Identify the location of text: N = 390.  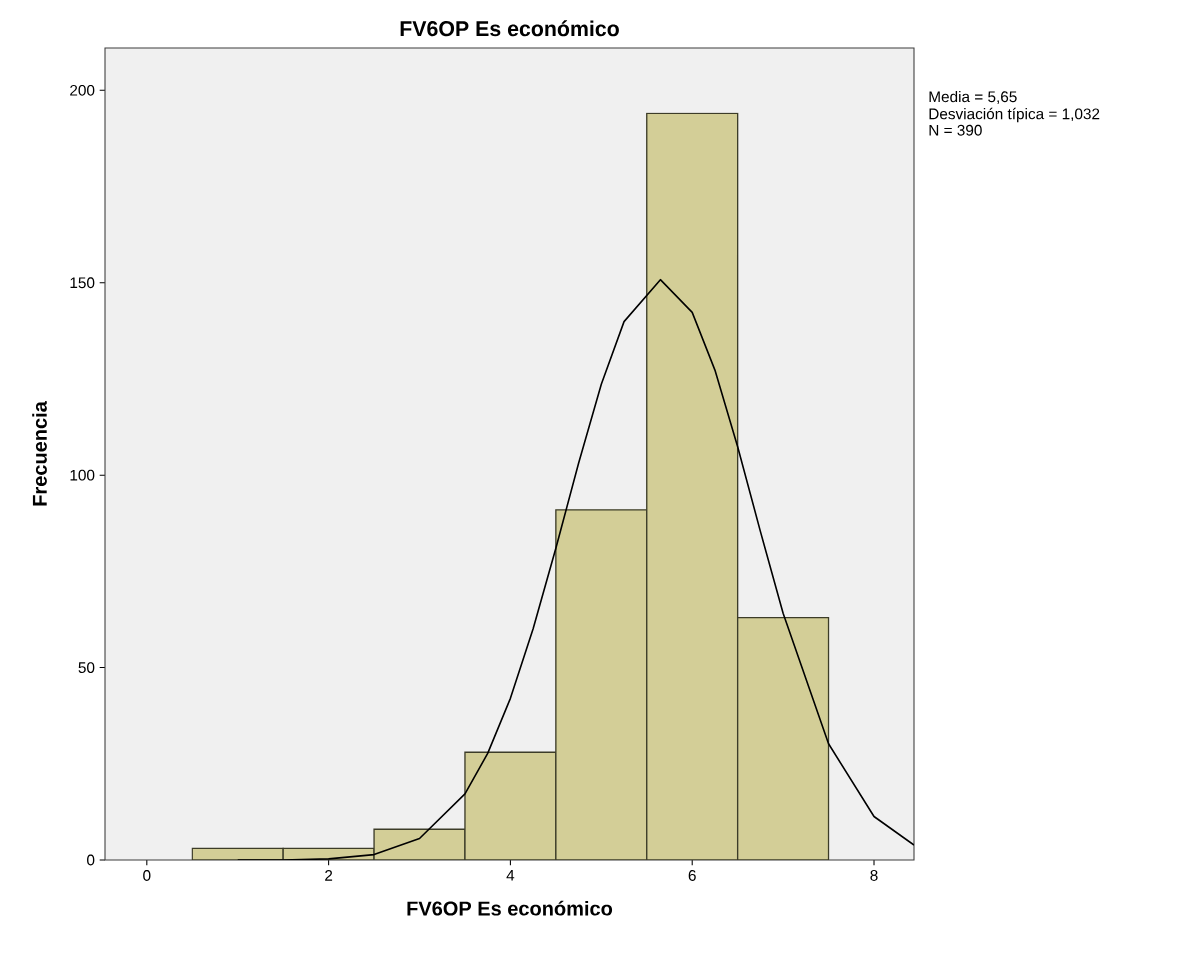
(955, 130).